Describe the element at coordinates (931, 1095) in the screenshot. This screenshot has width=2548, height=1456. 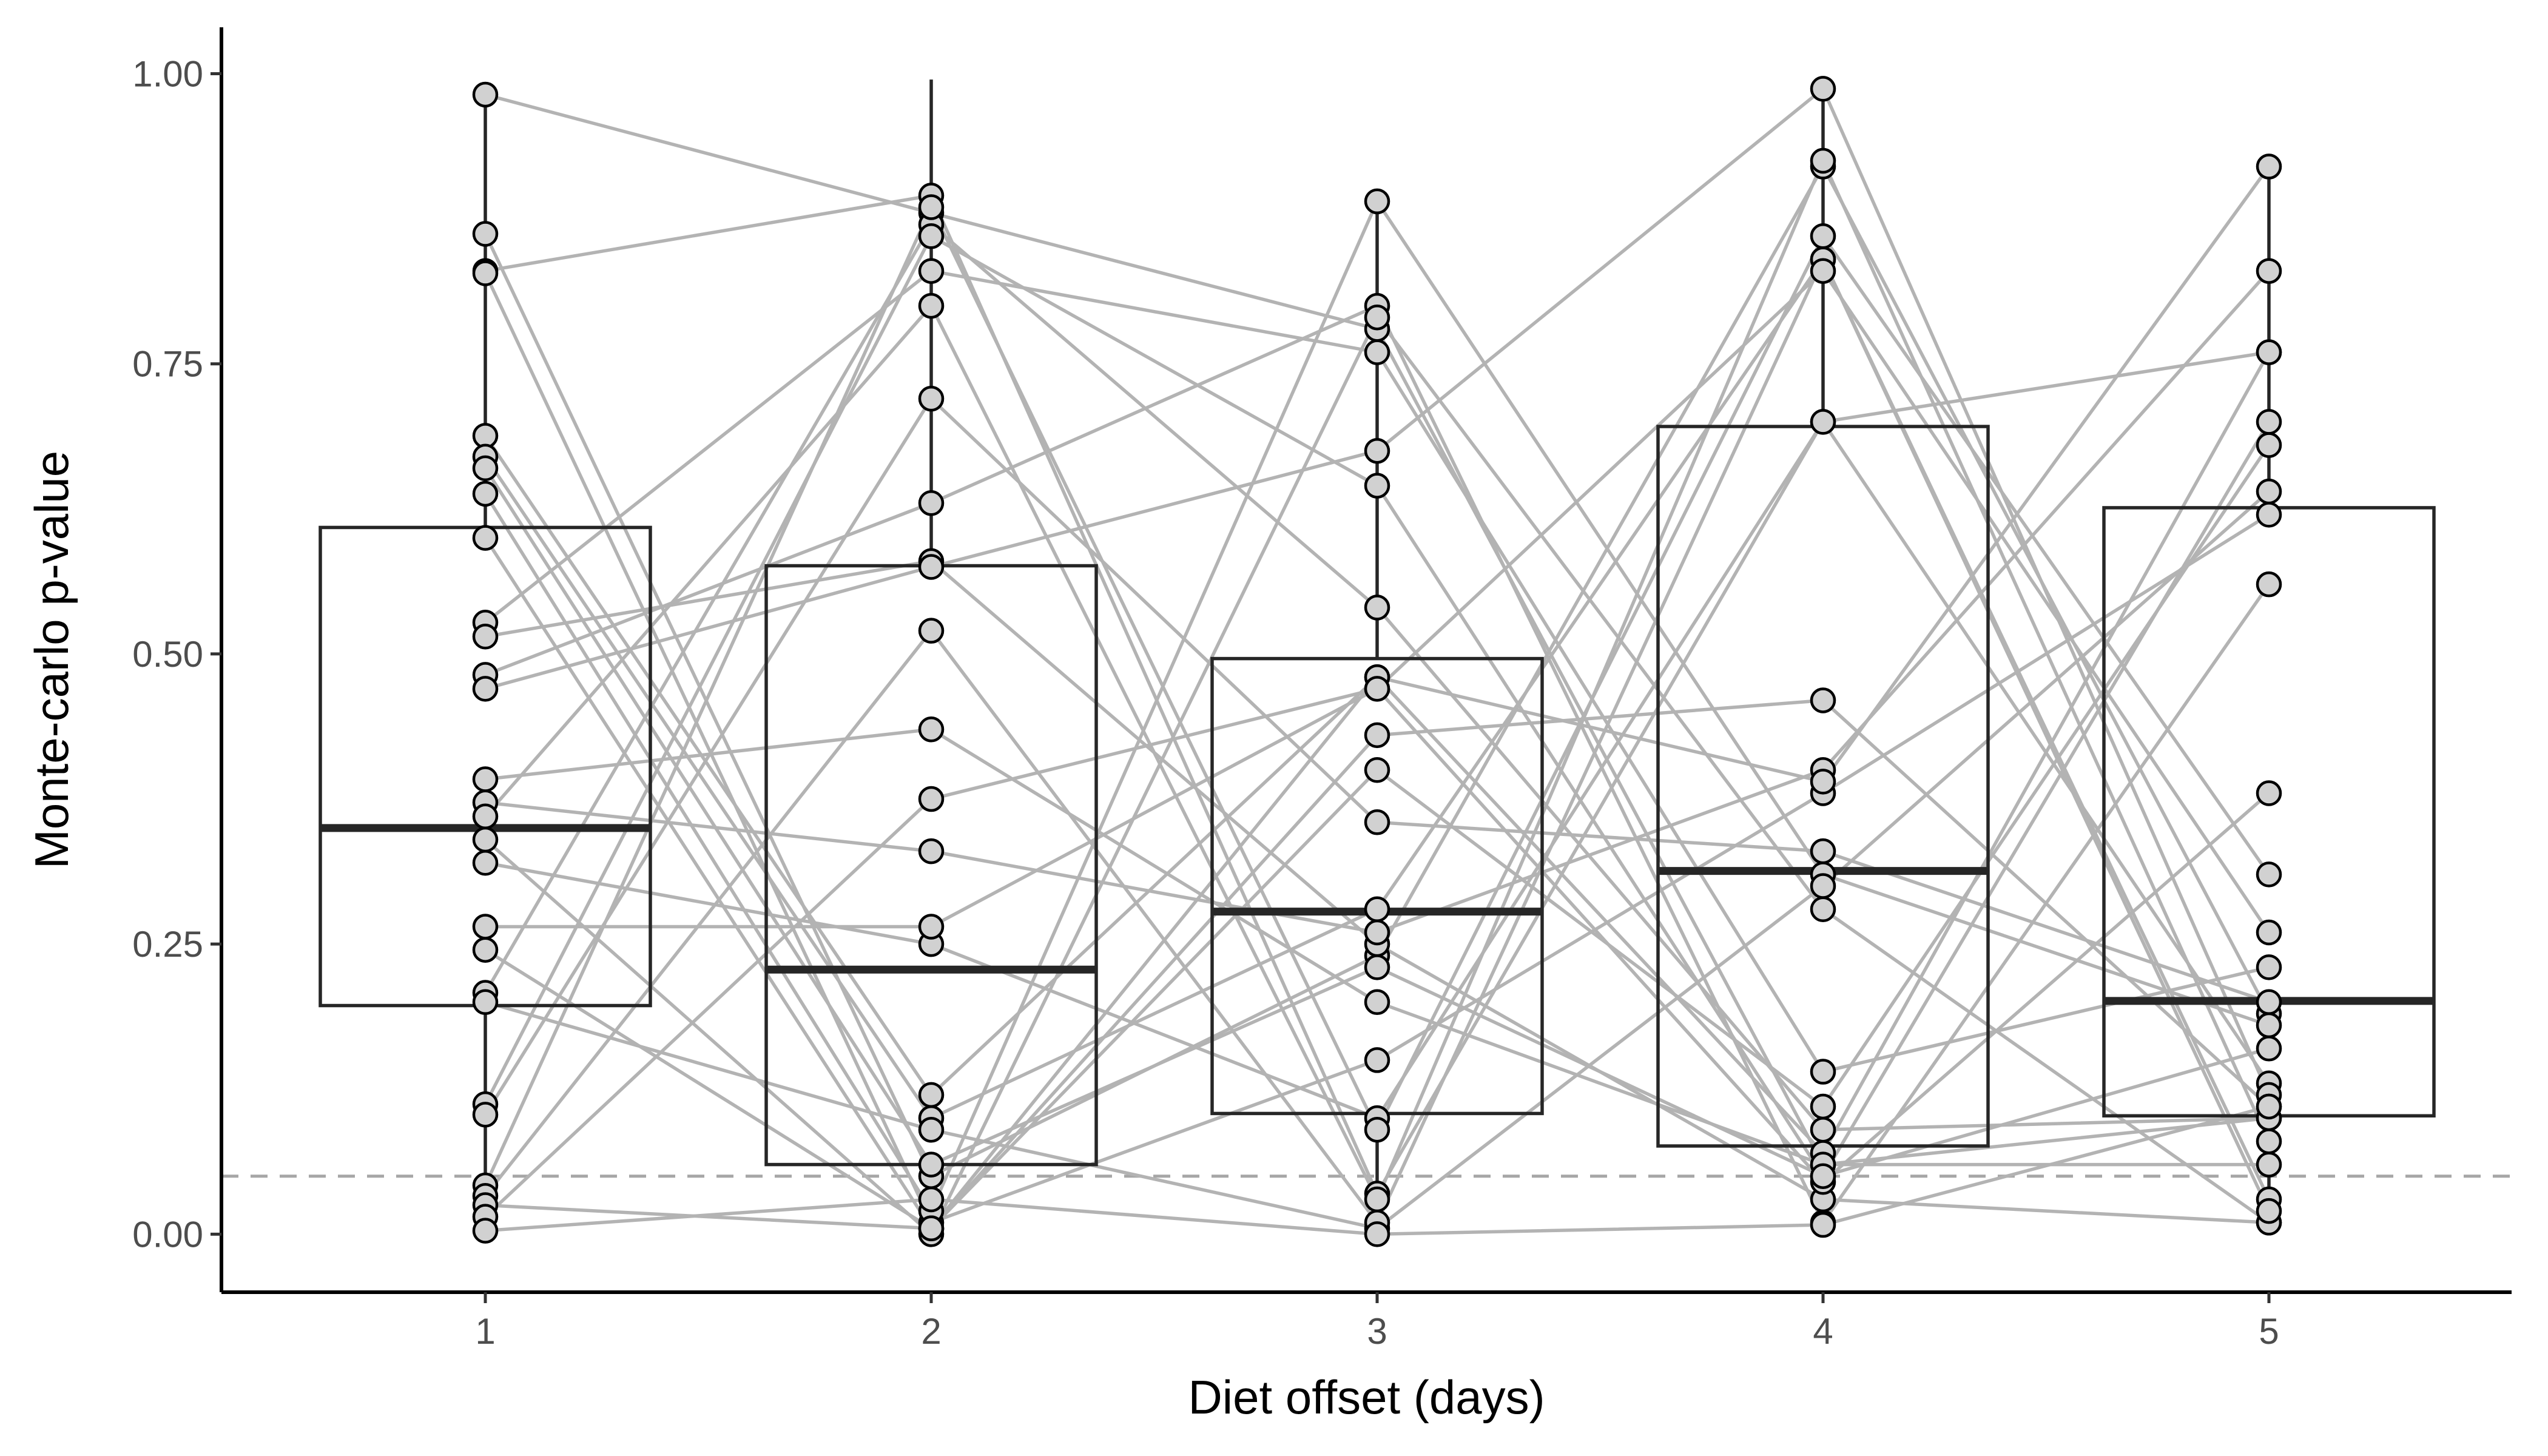
I see `data-point-s5-day2` at that location.